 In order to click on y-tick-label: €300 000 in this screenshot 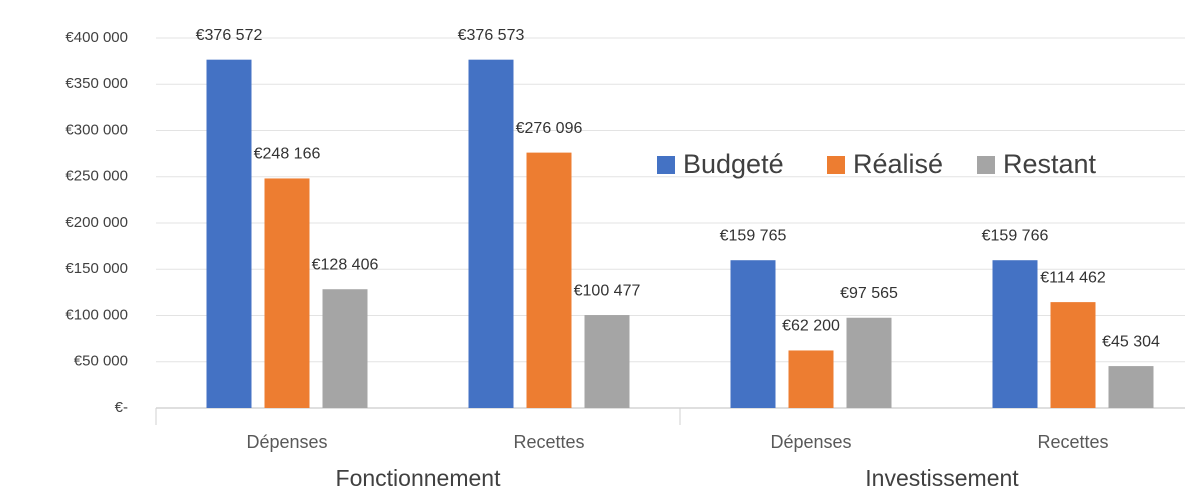, I will do `click(96, 129)`.